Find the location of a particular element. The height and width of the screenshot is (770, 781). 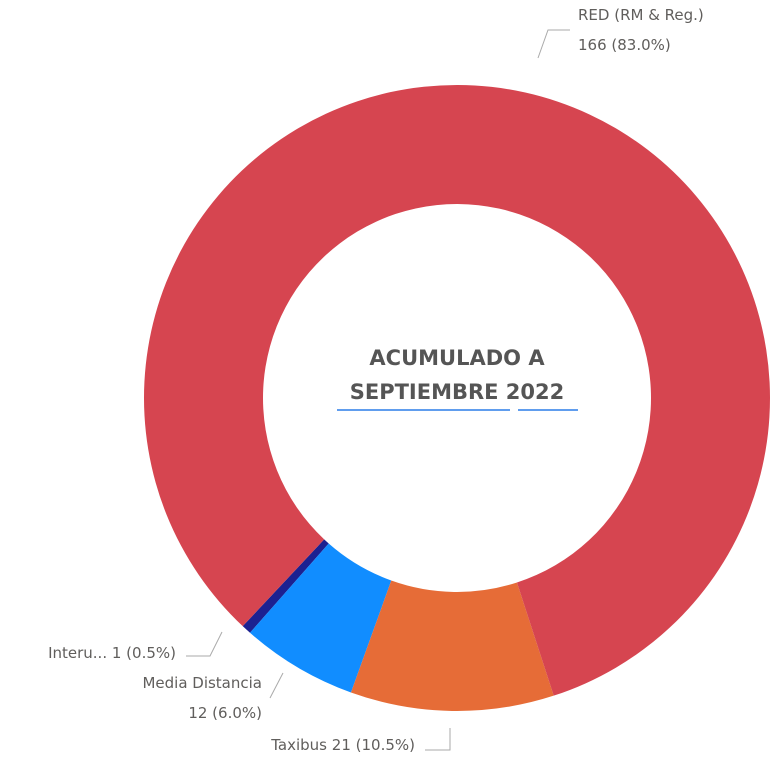

center-label: ACUMULADO A is located at coordinates (457, 358).